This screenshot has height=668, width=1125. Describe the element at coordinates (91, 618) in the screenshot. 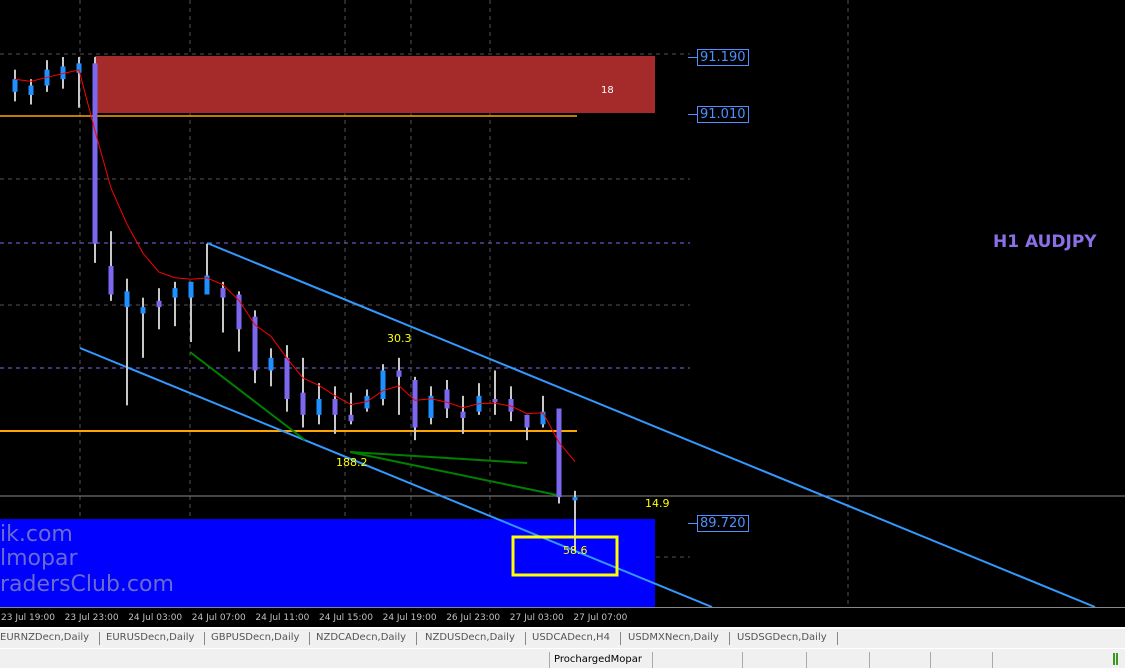

I see `time-label: 23 Jul 23:00` at that location.